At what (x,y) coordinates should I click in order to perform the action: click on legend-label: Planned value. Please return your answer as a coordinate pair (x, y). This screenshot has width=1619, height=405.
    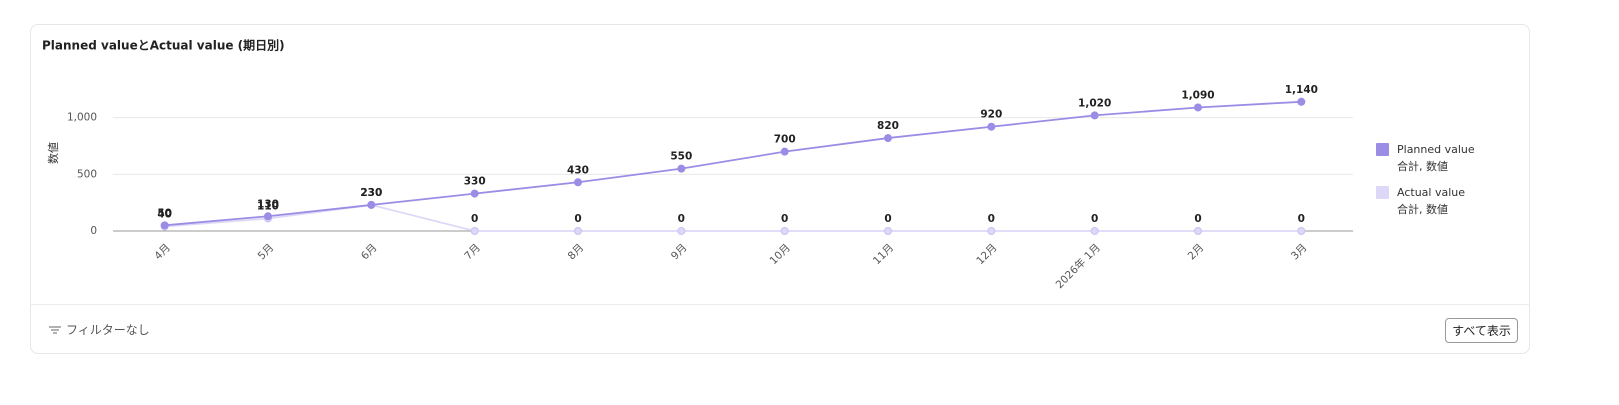
    Looking at the image, I should click on (1436, 149).